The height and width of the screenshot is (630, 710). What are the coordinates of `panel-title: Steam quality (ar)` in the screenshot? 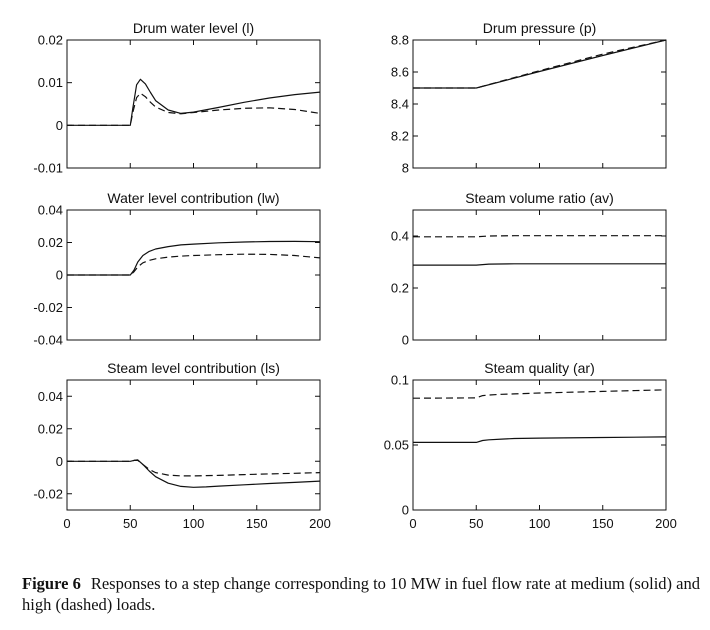 It's located at (539, 368).